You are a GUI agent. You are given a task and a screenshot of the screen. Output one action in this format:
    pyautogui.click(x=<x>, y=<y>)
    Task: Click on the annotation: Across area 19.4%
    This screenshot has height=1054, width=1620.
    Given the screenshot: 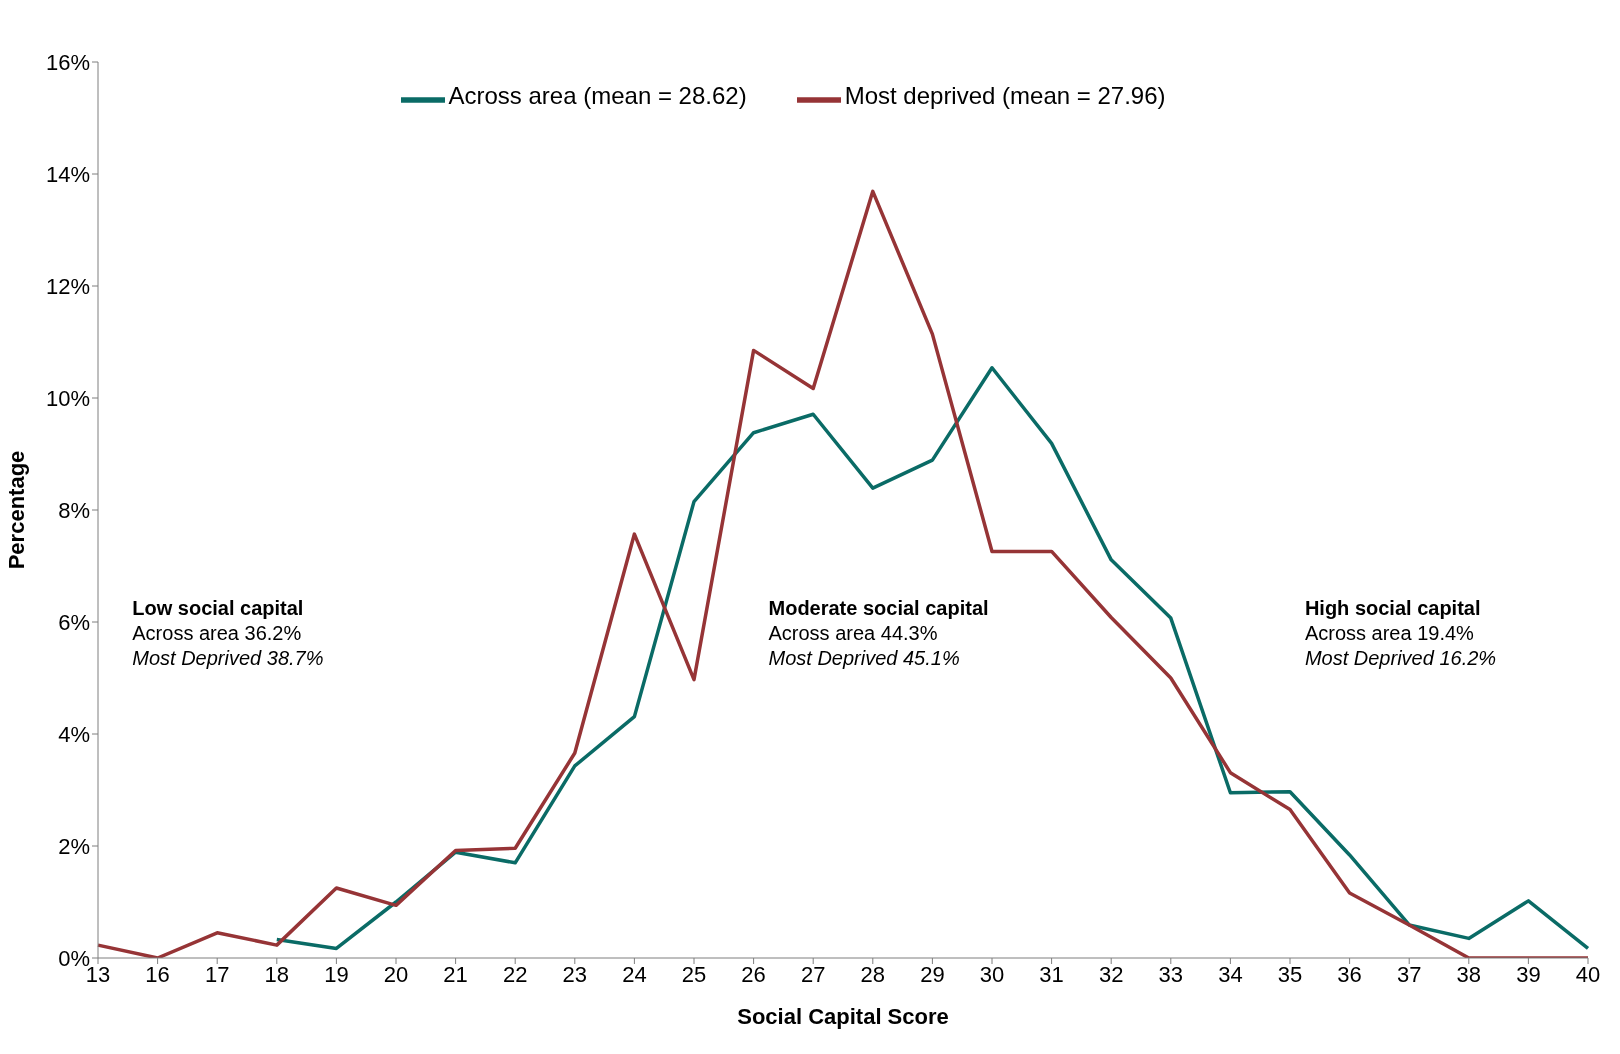 What is the action you would take?
    pyautogui.click(x=1389, y=634)
    